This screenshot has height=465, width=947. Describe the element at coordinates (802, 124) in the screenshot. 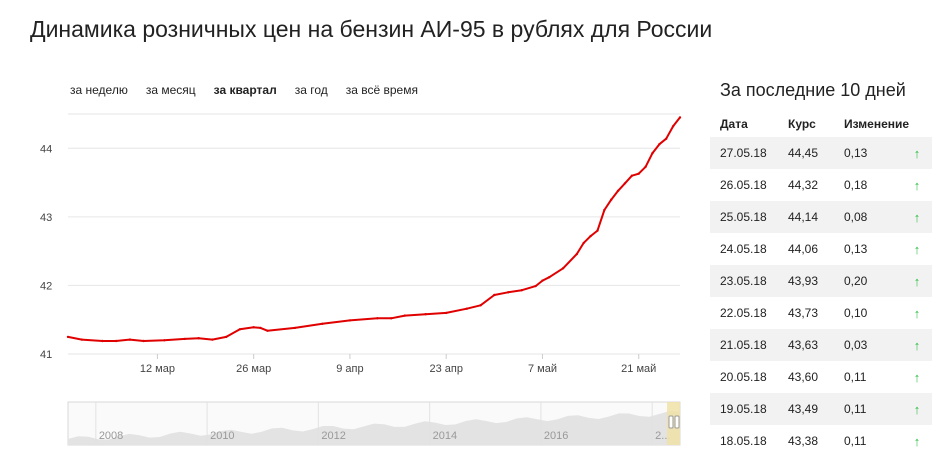

I see `header-rate: Курс` at that location.